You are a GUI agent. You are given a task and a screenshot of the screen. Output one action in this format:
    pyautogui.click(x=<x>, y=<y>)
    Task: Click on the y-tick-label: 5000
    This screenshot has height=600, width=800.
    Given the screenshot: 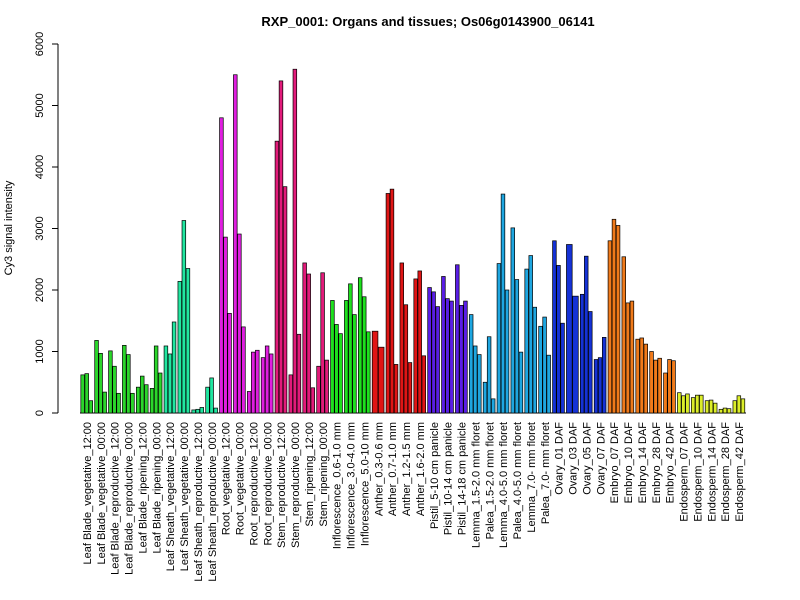 What is the action you would take?
    pyautogui.click(x=40, y=105)
    